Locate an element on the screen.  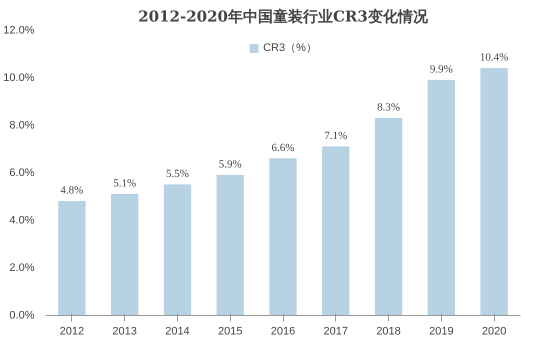
text: 6.6% is located at coordinates (283, 148).